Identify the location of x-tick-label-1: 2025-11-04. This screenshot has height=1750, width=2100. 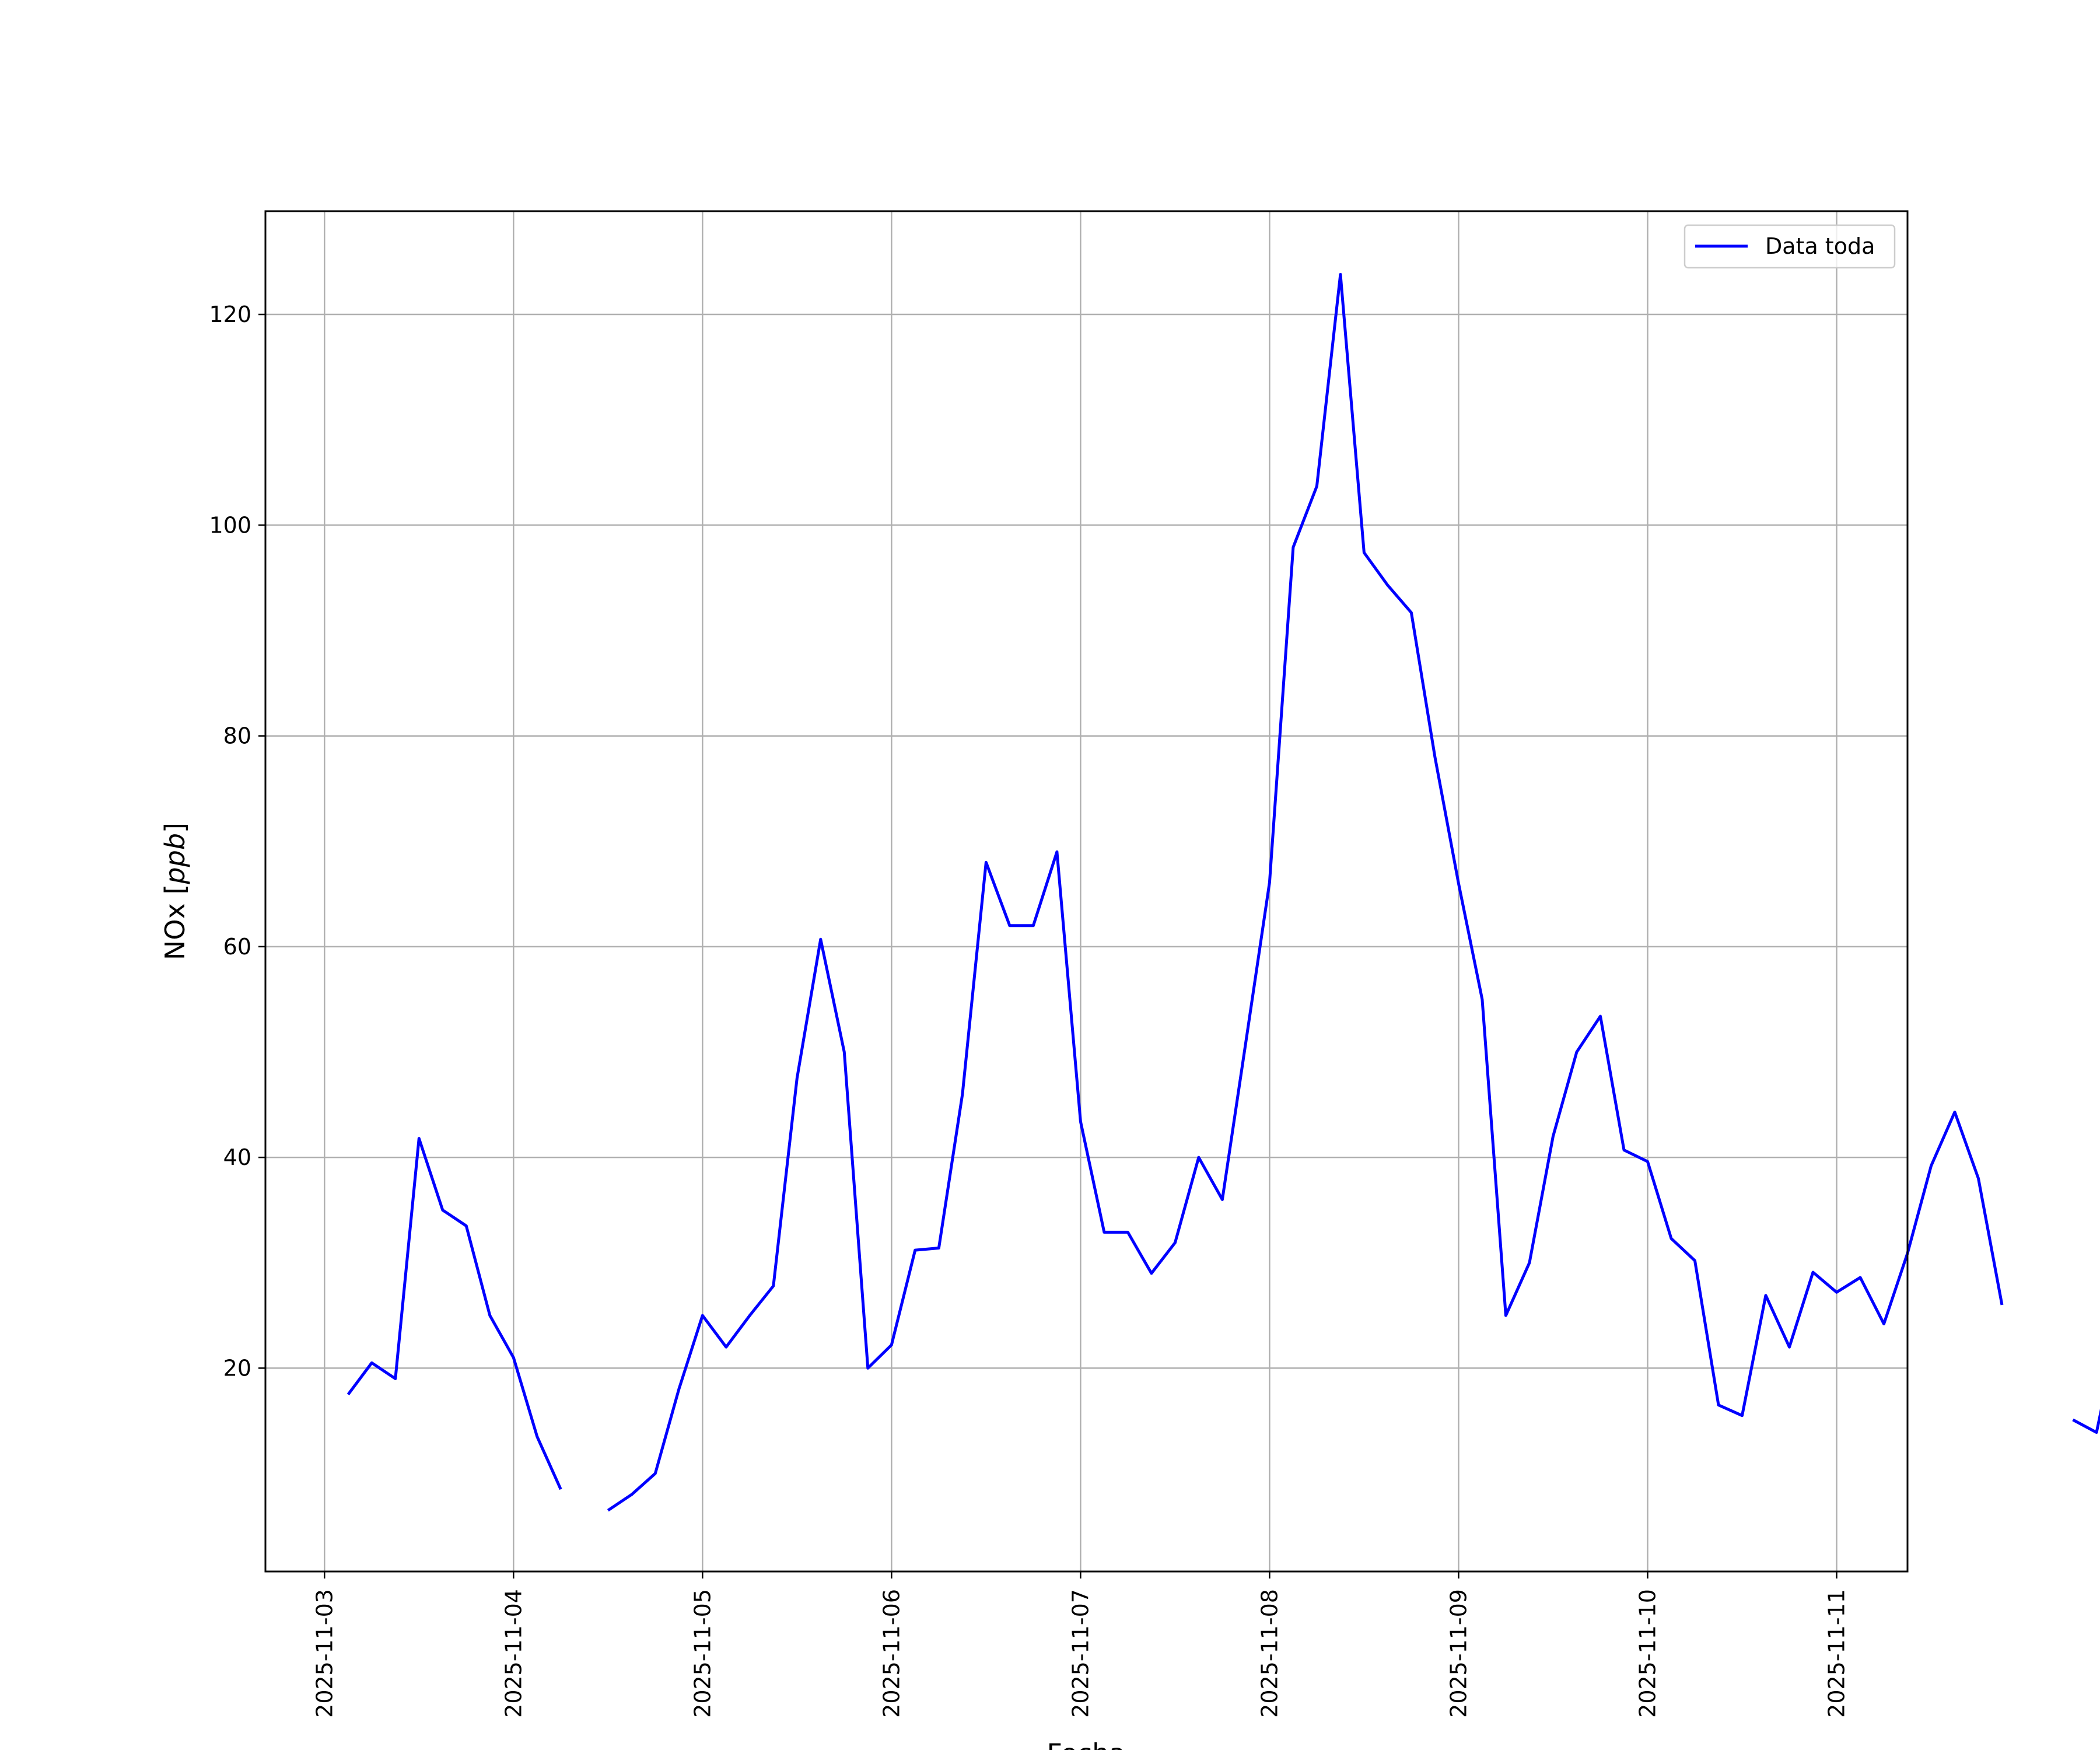
(513, 1653).